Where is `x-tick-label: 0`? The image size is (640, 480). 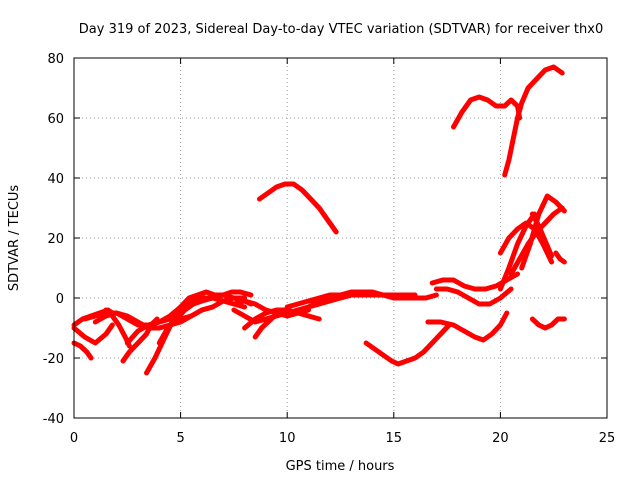 x-tick-label: 0 is located at coordinates (74, 438).